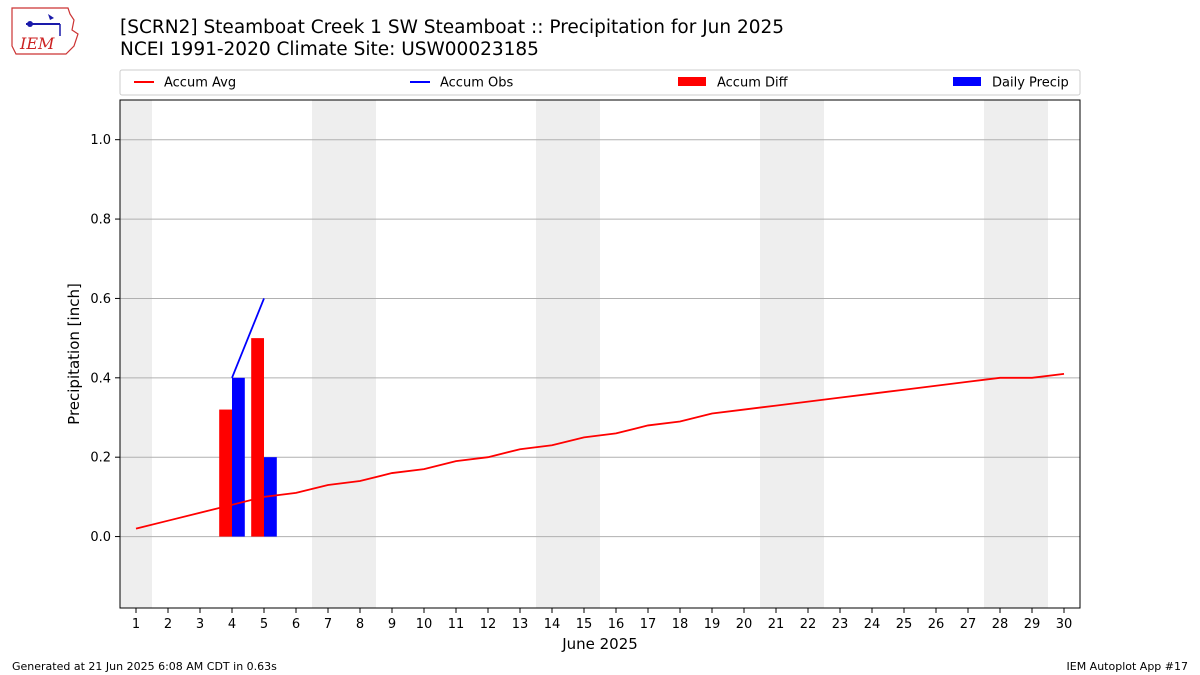 Image resolution: width=1200 pixels, height=675 pixels. I want to click on x-axis-label: June 2025, so click(599, 644).